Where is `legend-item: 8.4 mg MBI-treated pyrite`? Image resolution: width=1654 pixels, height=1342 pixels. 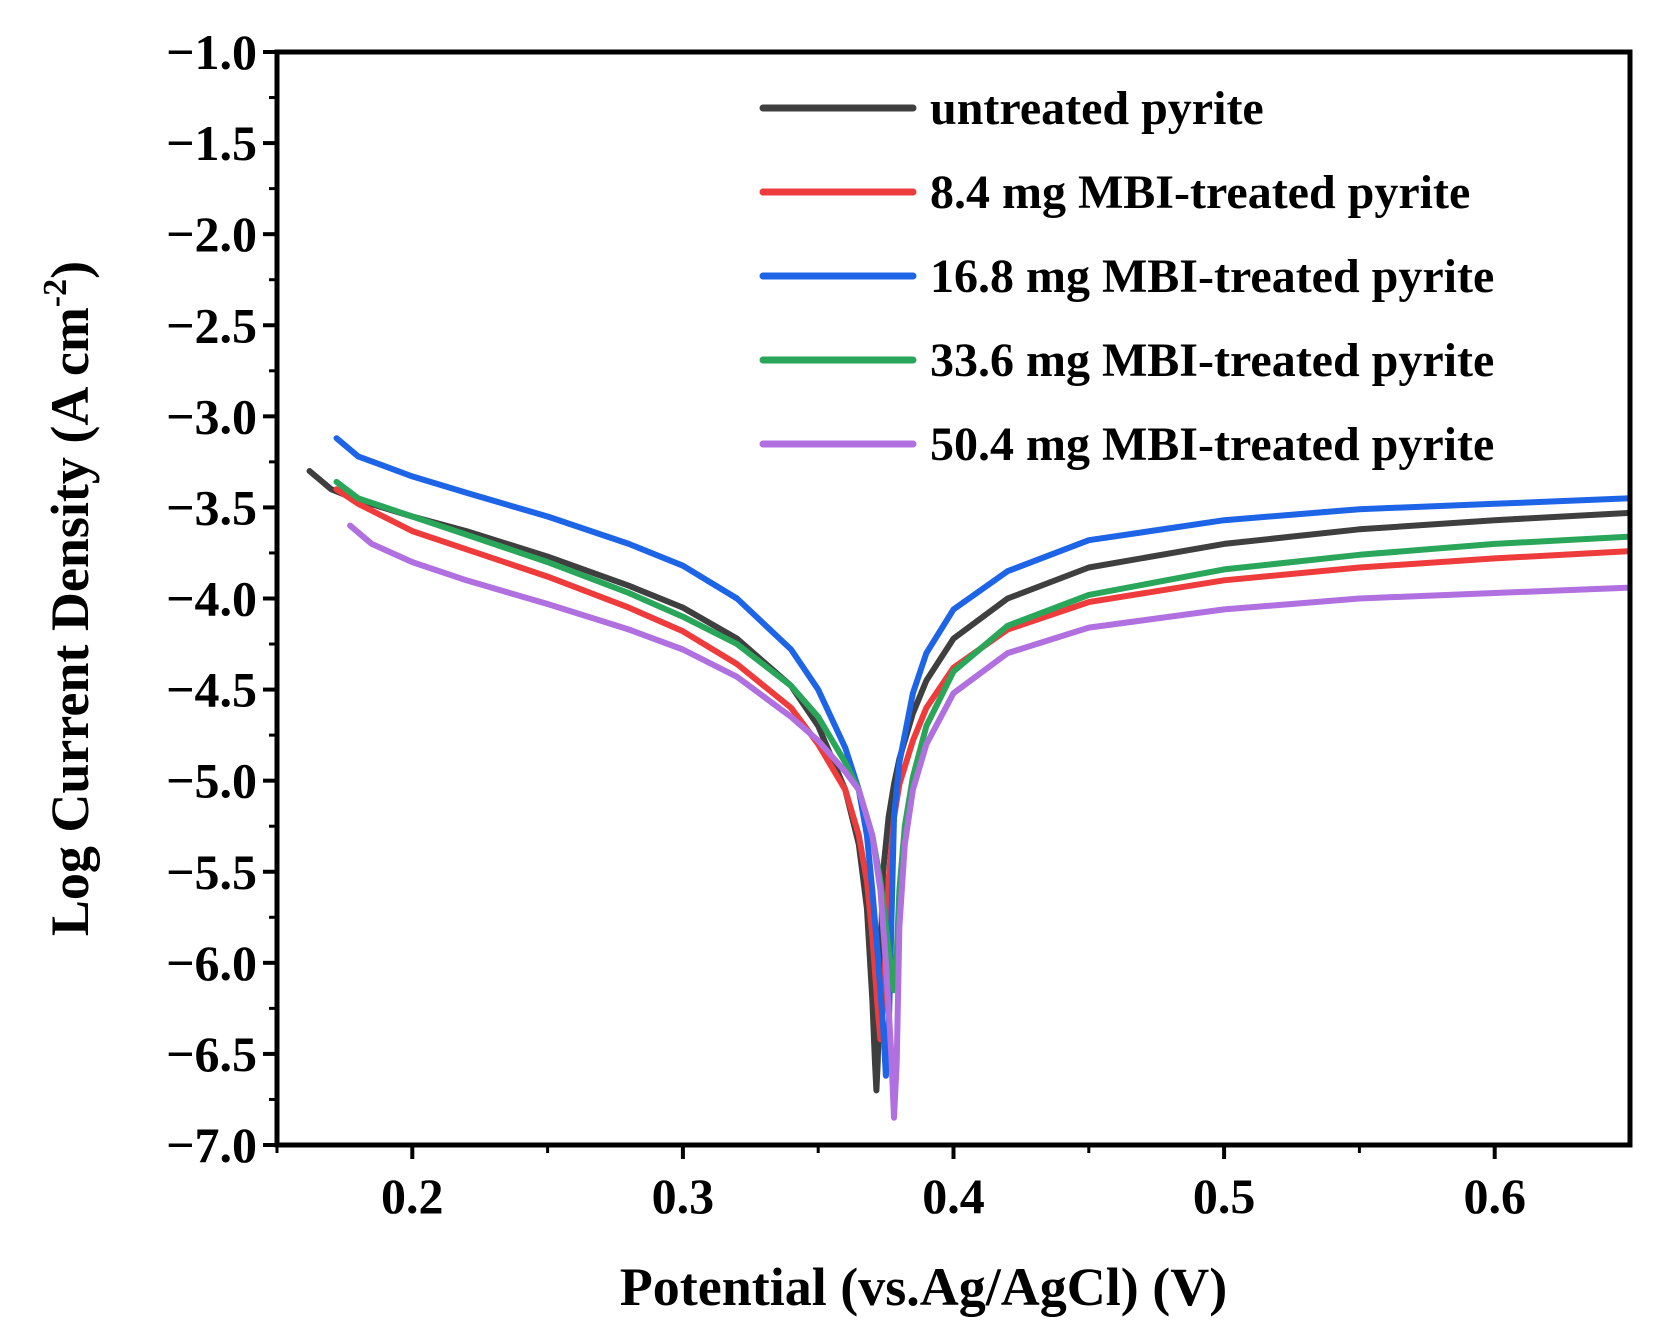
legend-item: 8.4 mg MBI-treated pyrite is located at coordinates (1114, 192).